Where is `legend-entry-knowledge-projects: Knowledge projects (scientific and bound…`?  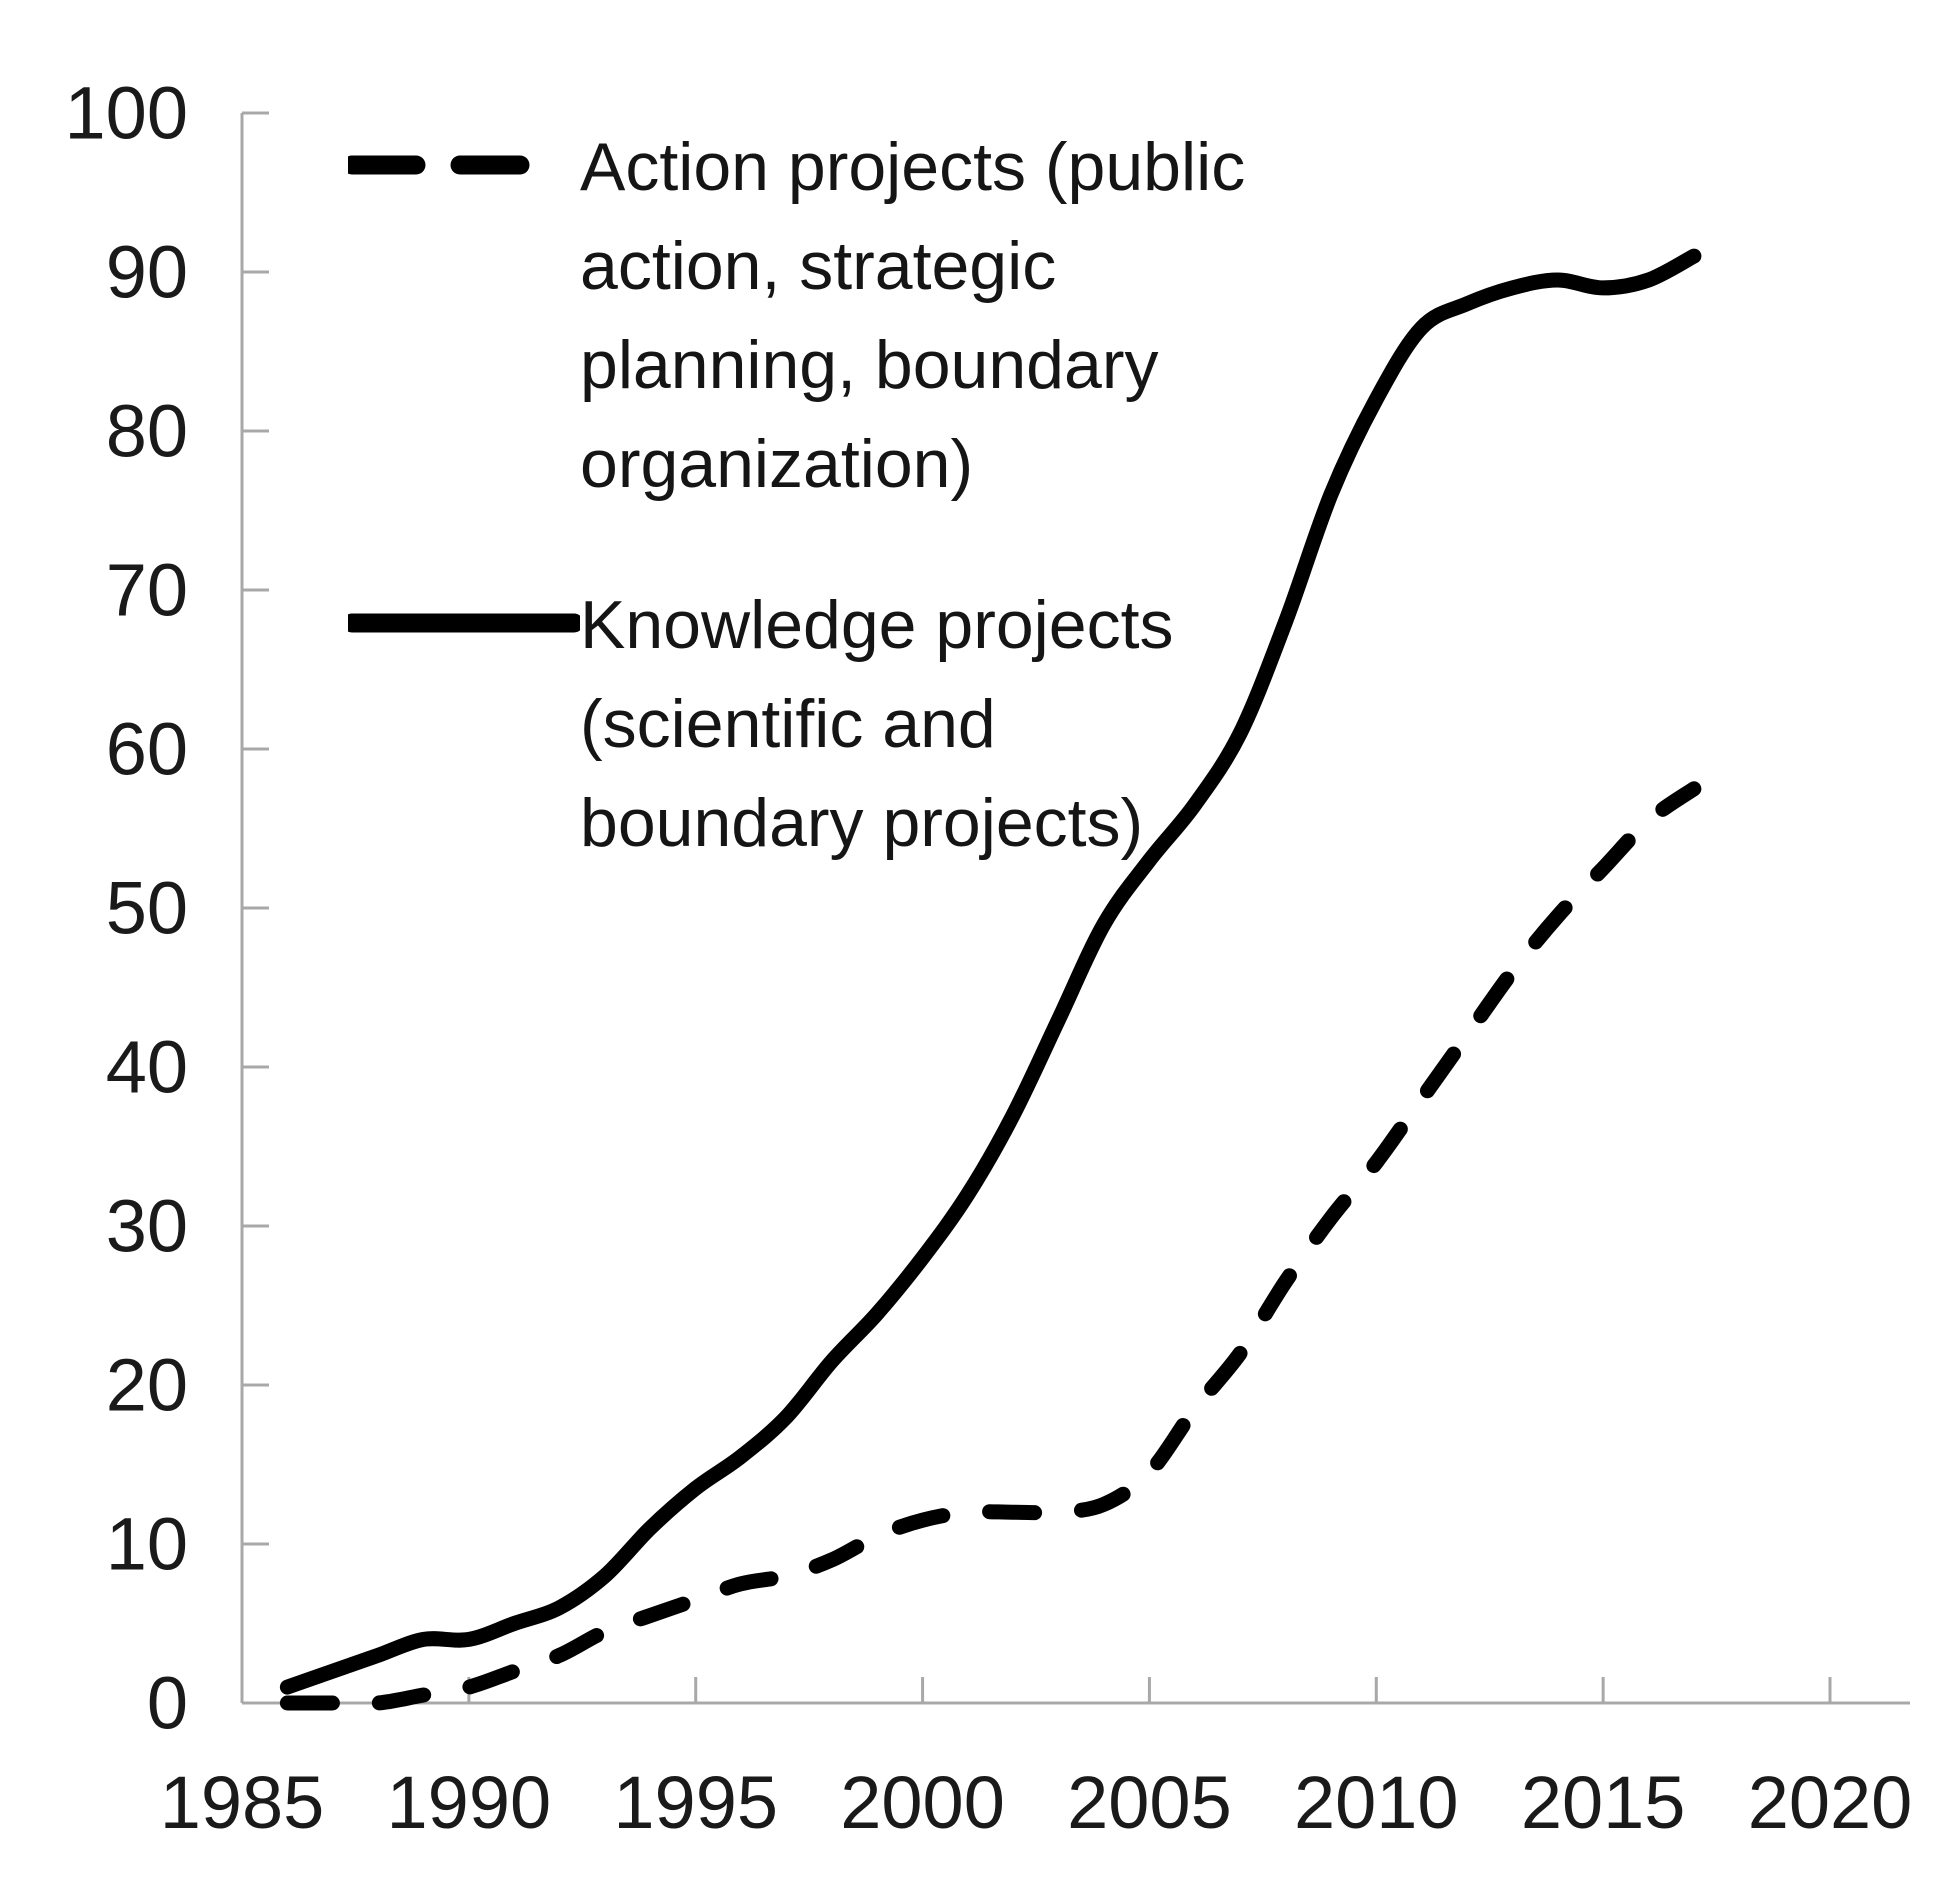
legend-entry-knowledge-projects: Knowledge projects (scientific and bound… is located at coordinates (848, 724).